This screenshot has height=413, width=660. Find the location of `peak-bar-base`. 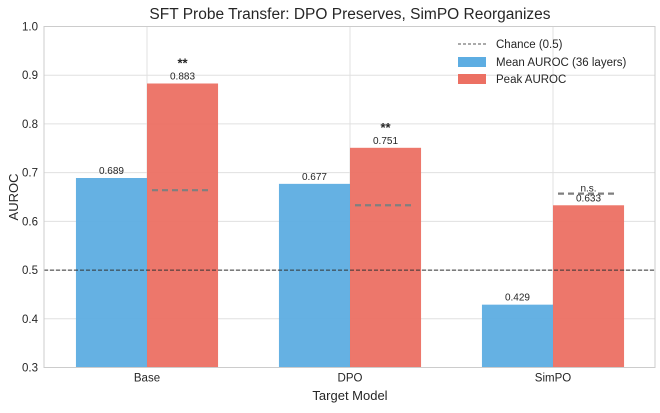

peak-bar-base is located at coordinates (183, 225).